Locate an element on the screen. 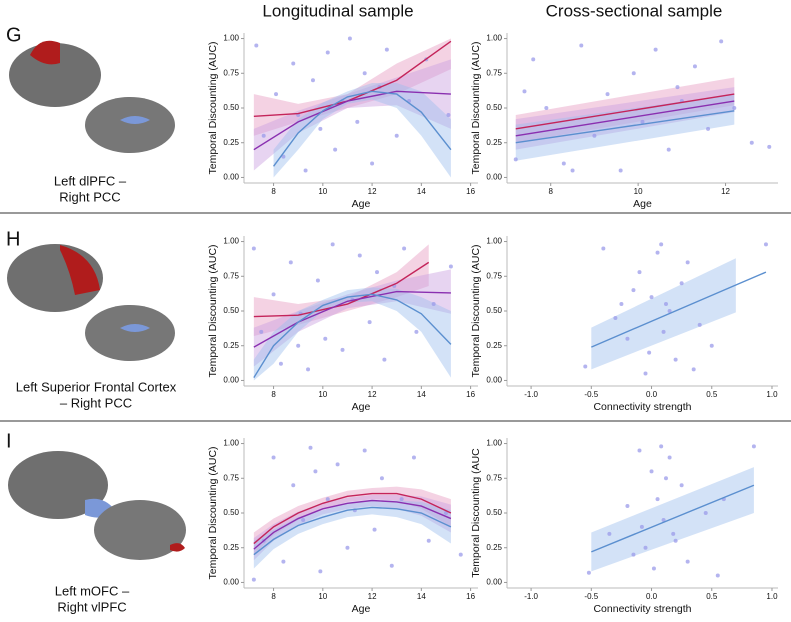 The height and width of the screenshot is (622, 791). y-axis-label: Temporal Discounting (AUC) is located at coordinates (213, 310).